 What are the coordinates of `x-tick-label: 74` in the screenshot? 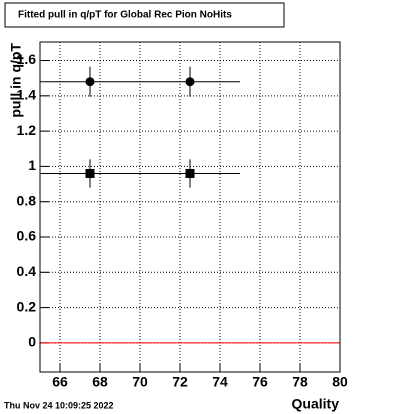 It's located at (220, 382).